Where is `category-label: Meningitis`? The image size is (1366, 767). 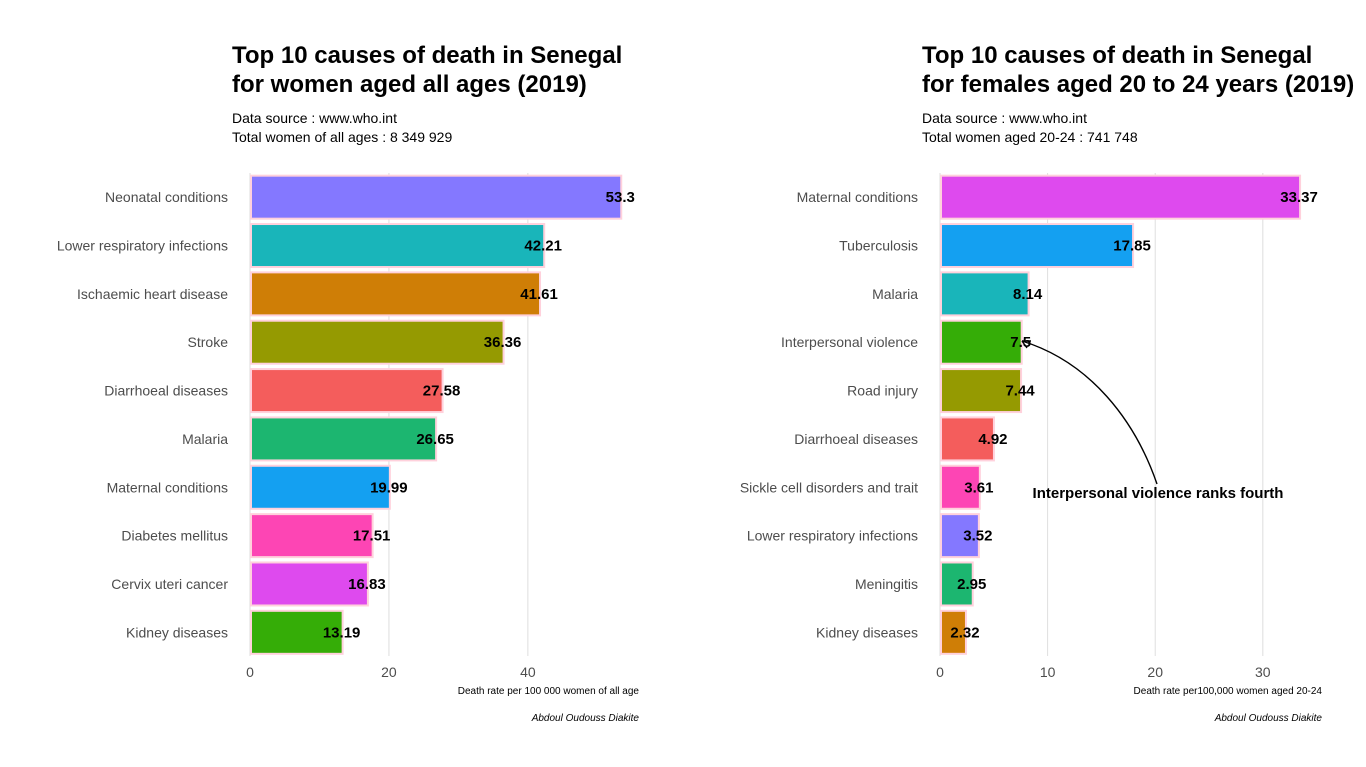 category-label: Meningitis is located at coordinates (886, 584).